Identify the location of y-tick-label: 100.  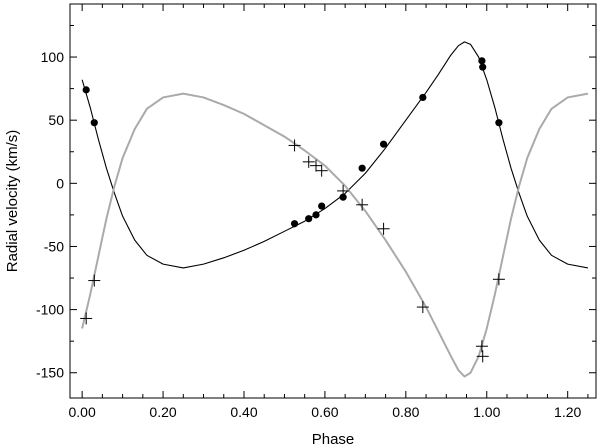
(53, 57).